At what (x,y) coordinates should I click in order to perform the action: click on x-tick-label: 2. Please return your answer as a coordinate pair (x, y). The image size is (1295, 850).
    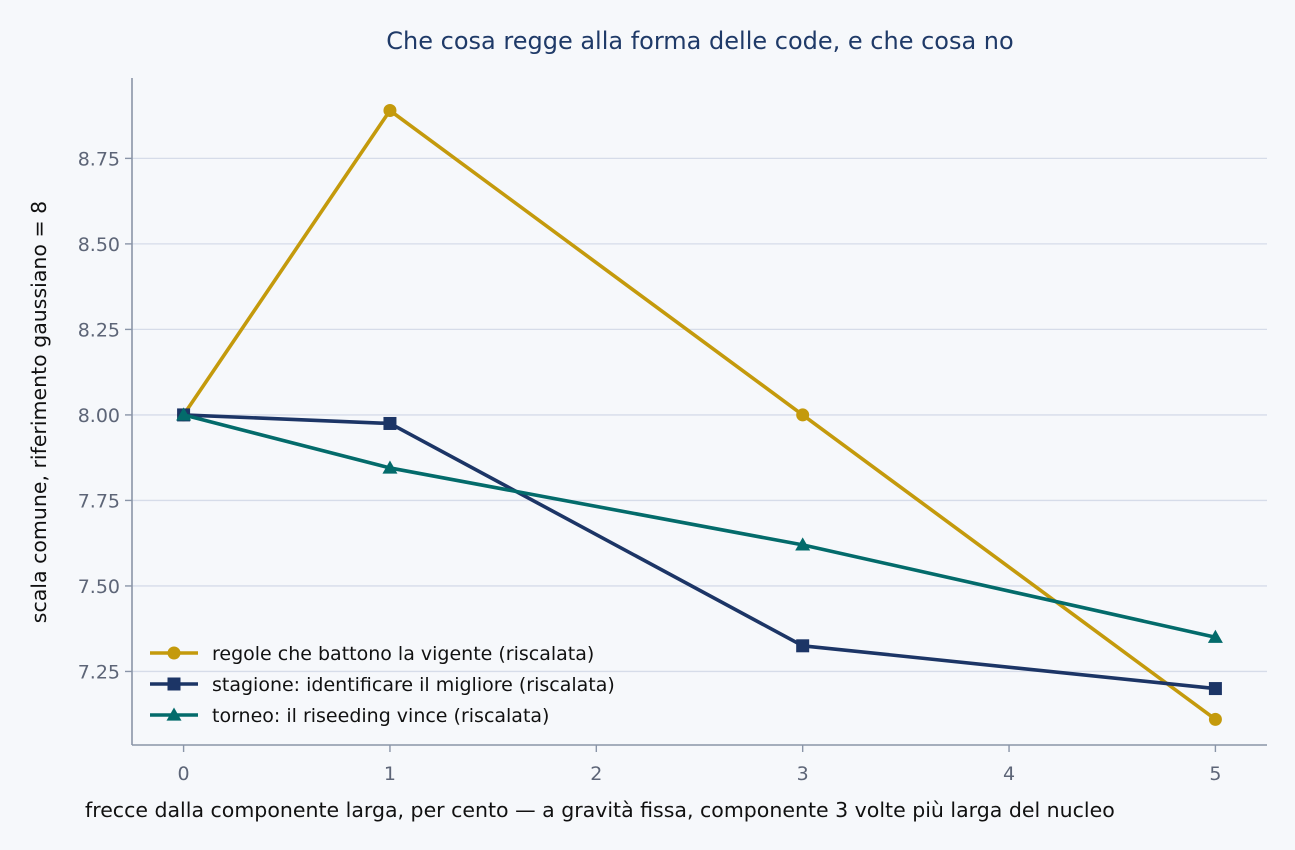
    Looking at the image, I should click on (596, 774).